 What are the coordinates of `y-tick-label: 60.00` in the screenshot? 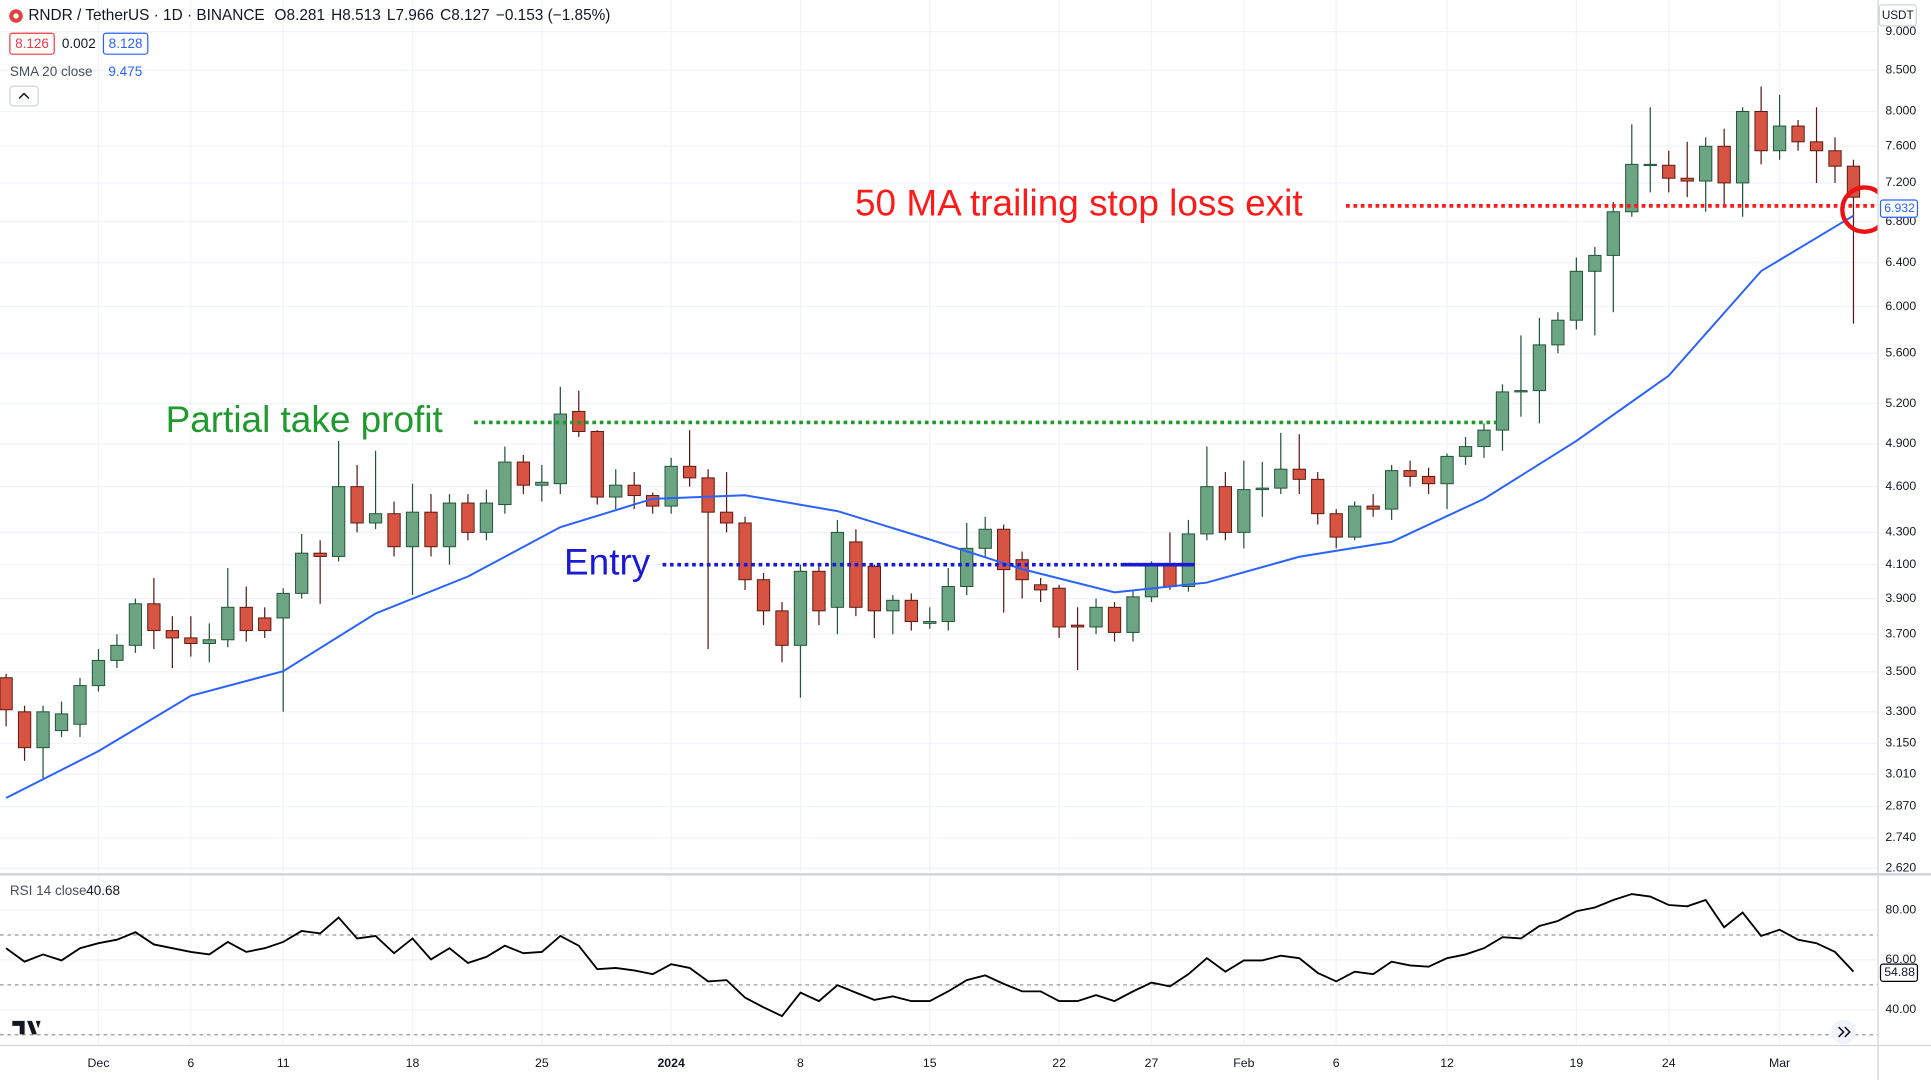 It's located at (1900, 959).